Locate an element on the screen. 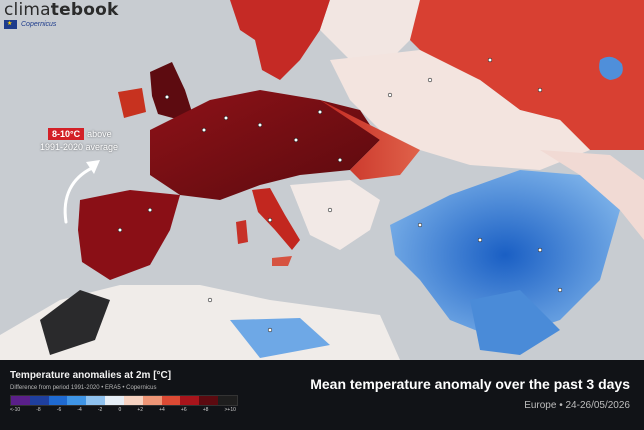 The width and height of the screenshot is (644, 430). russia-blue-spot is located at coordinates (611, 68).